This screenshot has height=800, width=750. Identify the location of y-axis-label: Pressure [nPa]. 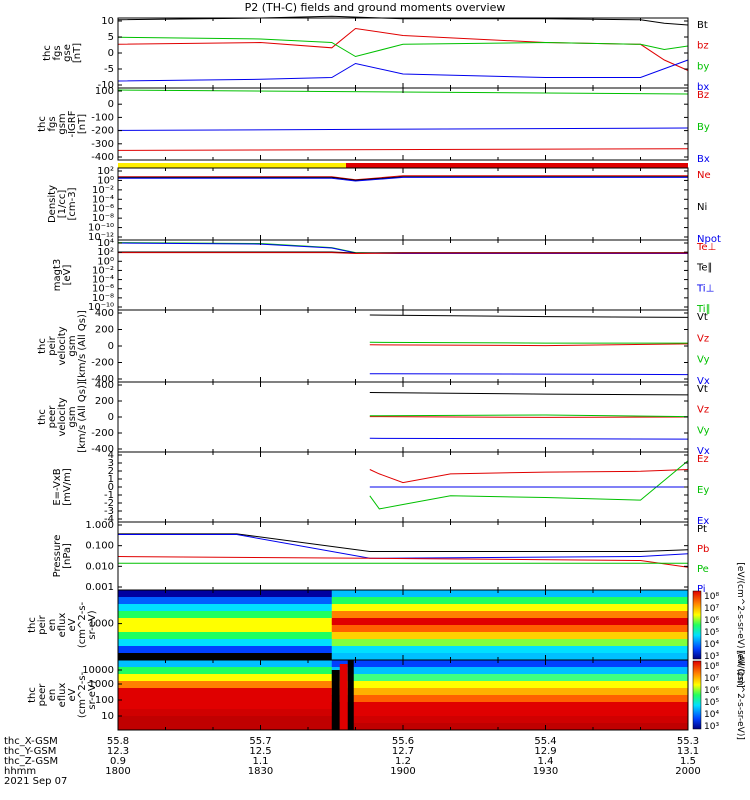
(62, 556).